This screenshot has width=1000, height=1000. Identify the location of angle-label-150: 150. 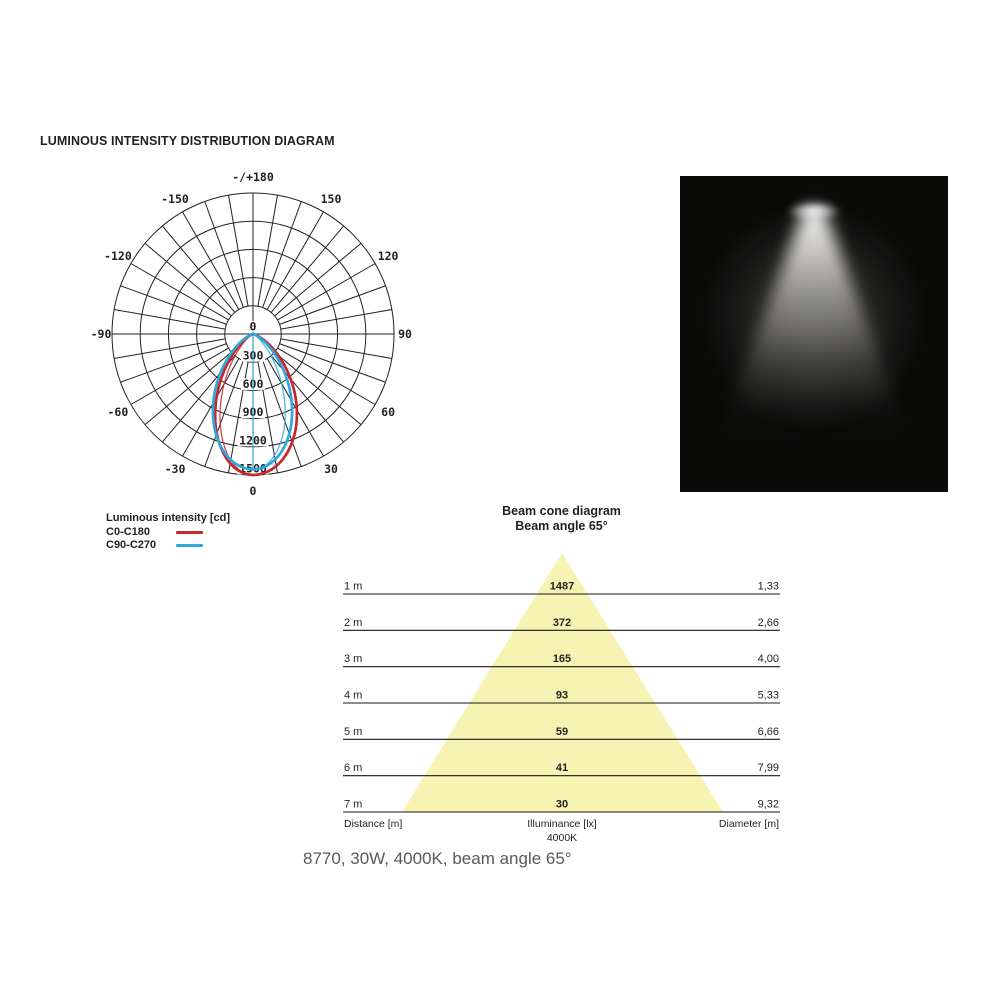
(331, 199).